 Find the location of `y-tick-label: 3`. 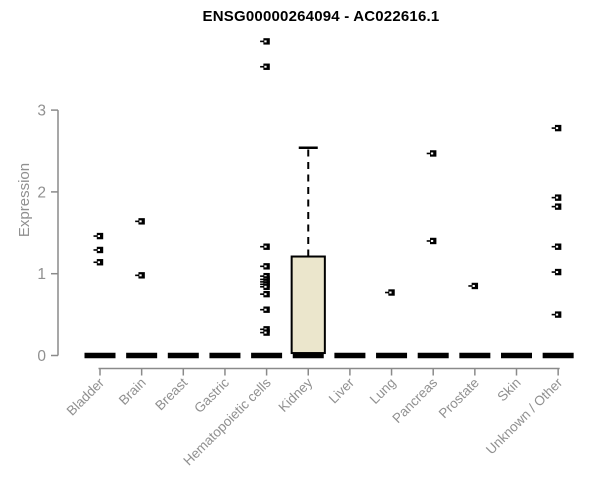

y-tick-label: 3 is located at coordinates (41, 111).